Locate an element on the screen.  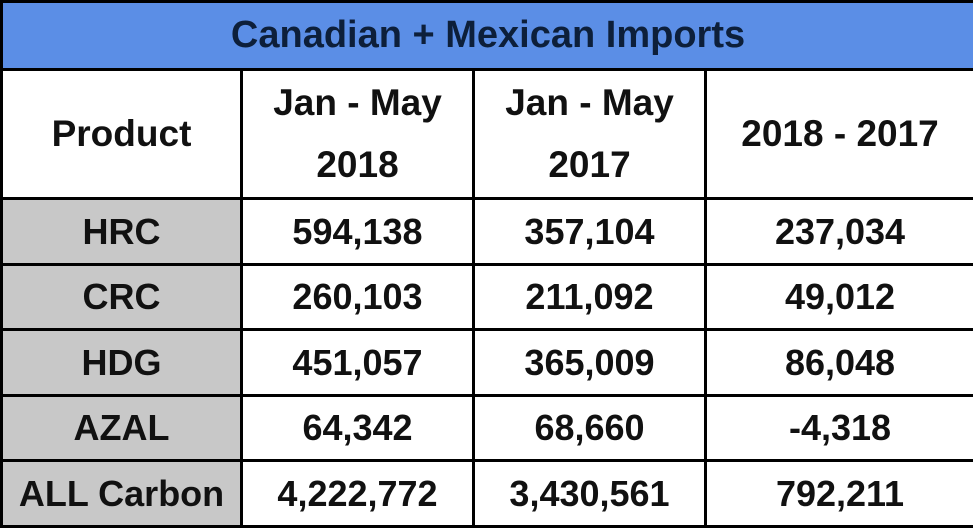
value-2017-cell: 357,104 is located at coordinates (589, 231).